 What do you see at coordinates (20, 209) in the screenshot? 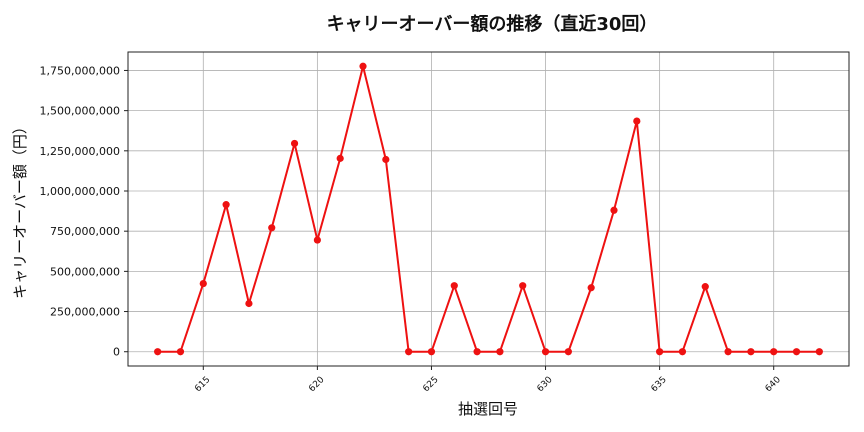
I see `y-axis-title: キャリーオーバー額（円）` at bounding box center [20, 209].